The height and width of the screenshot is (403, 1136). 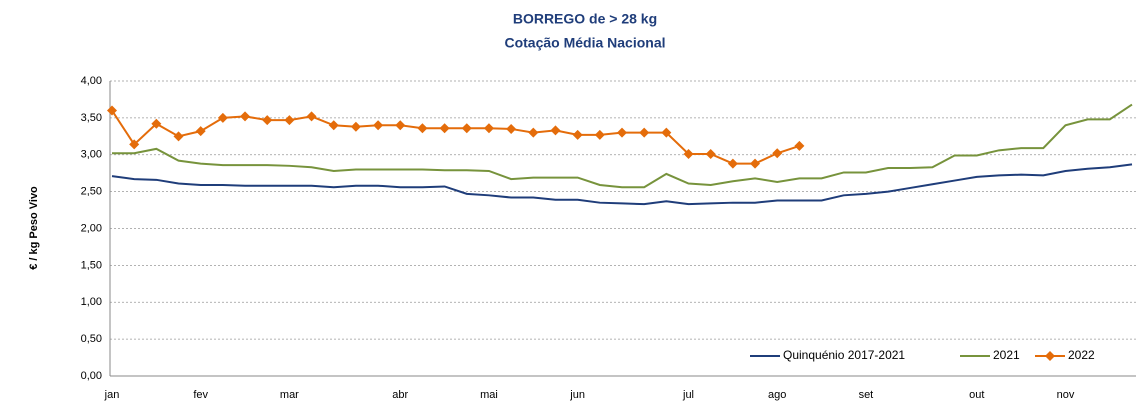 What do you see at coordinates (91, 376) in the screenshot?
I see `y-tick-label: 0,00` at bounding box center [91, 376].